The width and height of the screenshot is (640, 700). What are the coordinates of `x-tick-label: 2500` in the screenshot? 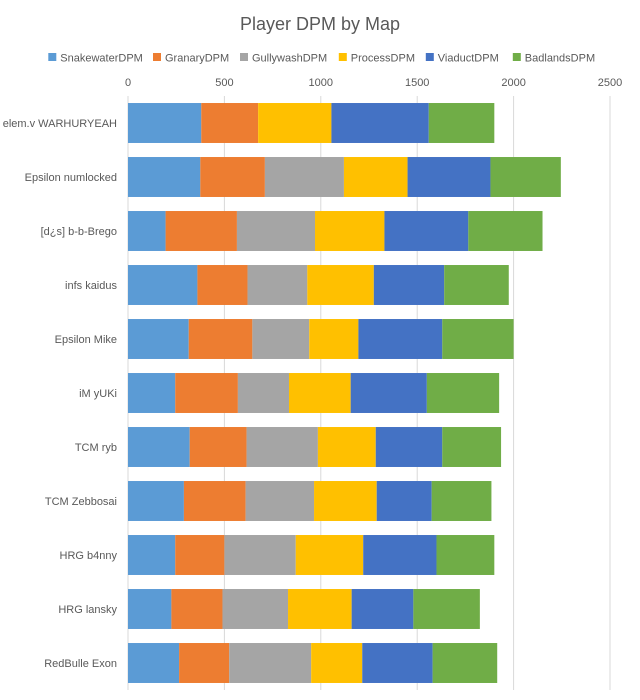 It's located at (610, 83).